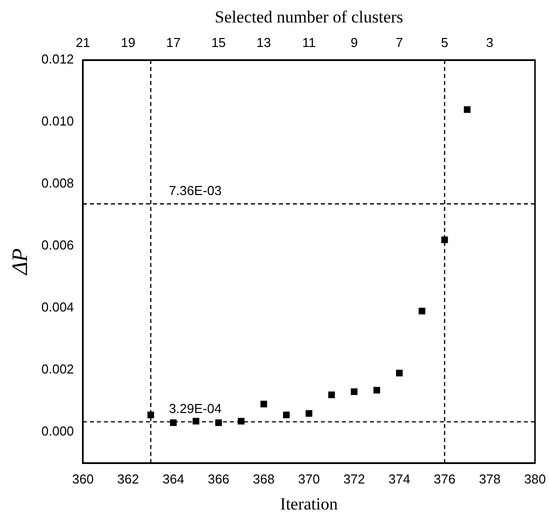 The height and width of the screenshot is (523, 549). I want to click on x-tick-label: 374, so click(399, 478).